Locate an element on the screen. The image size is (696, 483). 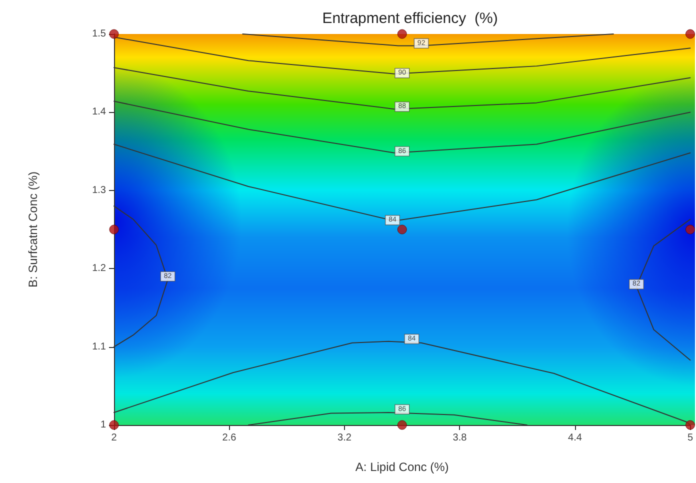
y-axis-title: B: Surfcatnt Conc (%) is located at coordinates (33, 229).